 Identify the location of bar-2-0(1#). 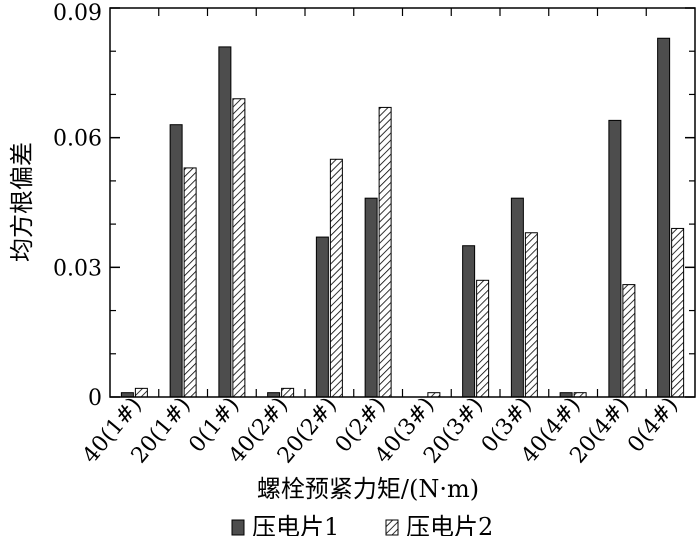
(239, 248).